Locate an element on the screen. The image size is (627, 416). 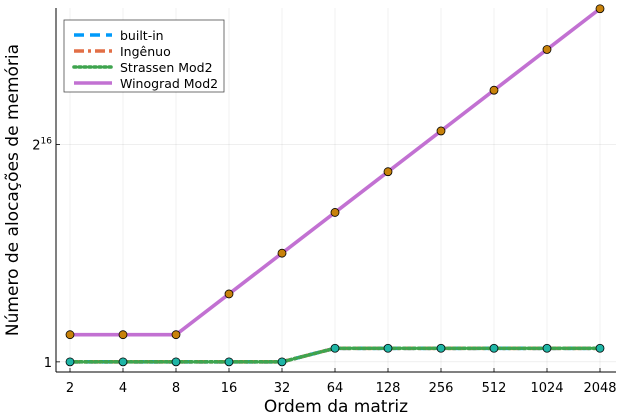
x-tick-label: 4 is located at coordinates (123, 388).